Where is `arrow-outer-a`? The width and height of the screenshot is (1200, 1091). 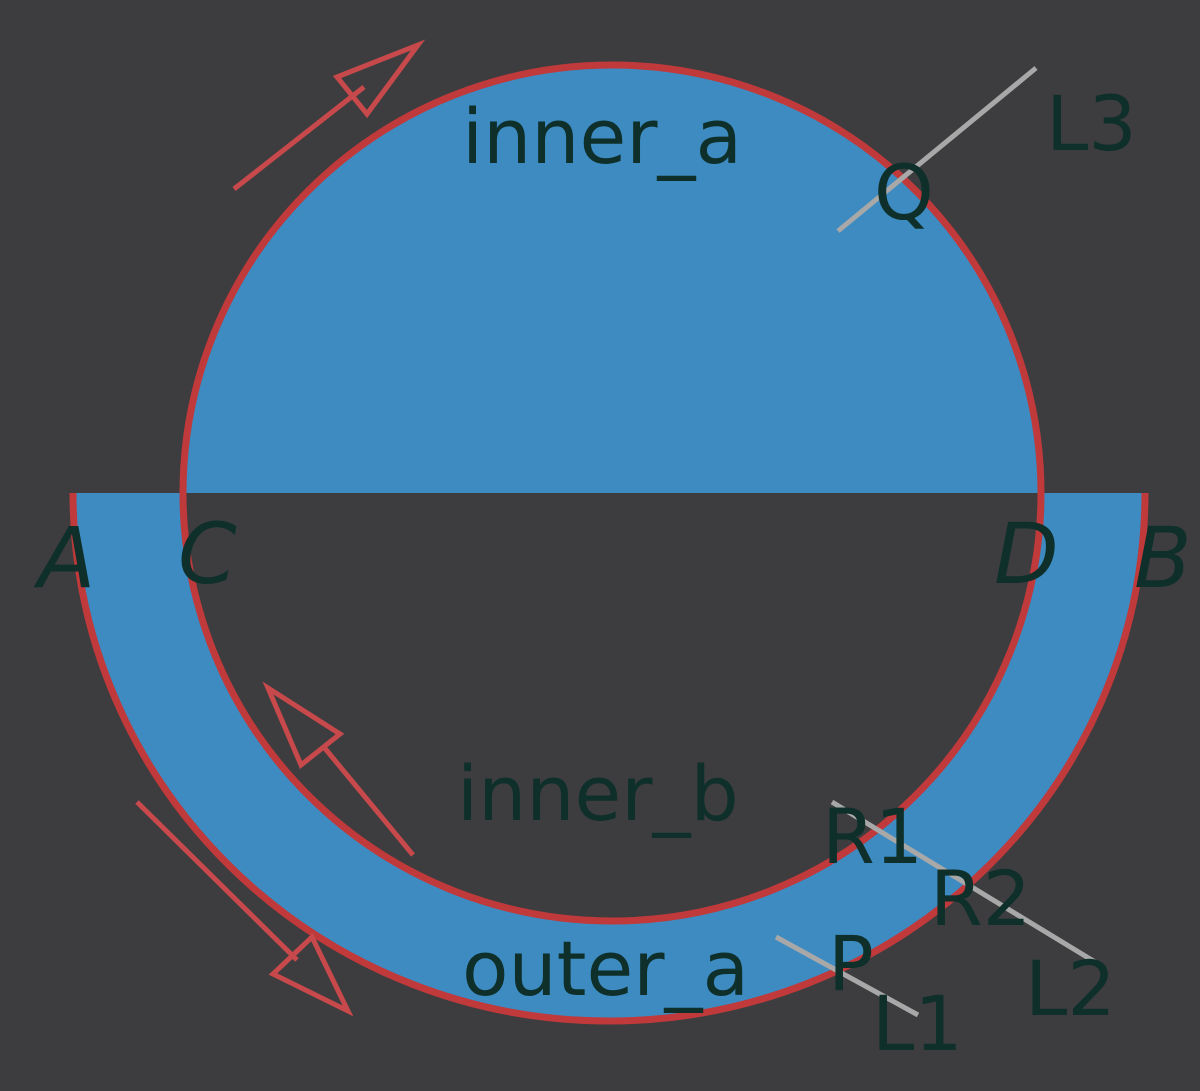
arrow-outer-a is located at coordinates (244, 908).